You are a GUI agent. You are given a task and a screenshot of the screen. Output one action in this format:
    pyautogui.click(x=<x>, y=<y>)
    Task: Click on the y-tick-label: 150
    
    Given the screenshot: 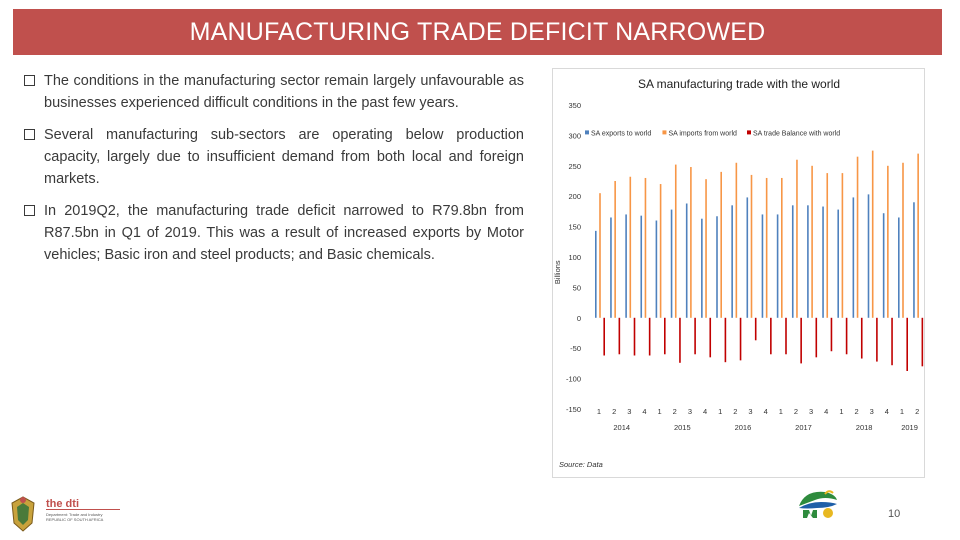 What is the action you would take?
    pyautogui.click(x=574, y=227)
    